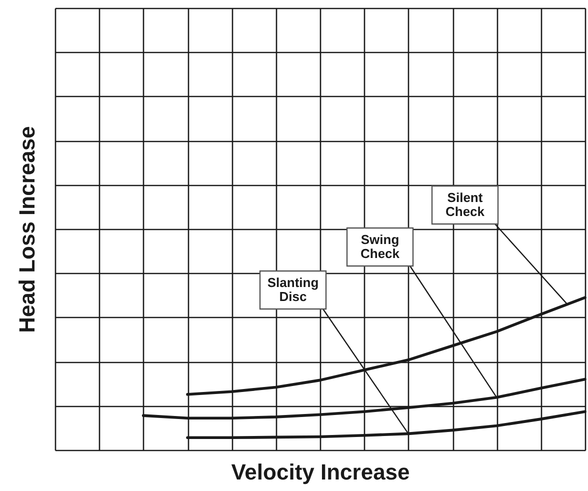 This screenshot has width=588, height=491. Describe the element at coordinates (293, 289) in the screenshot. I see `text: Slanting Disc` at that location.